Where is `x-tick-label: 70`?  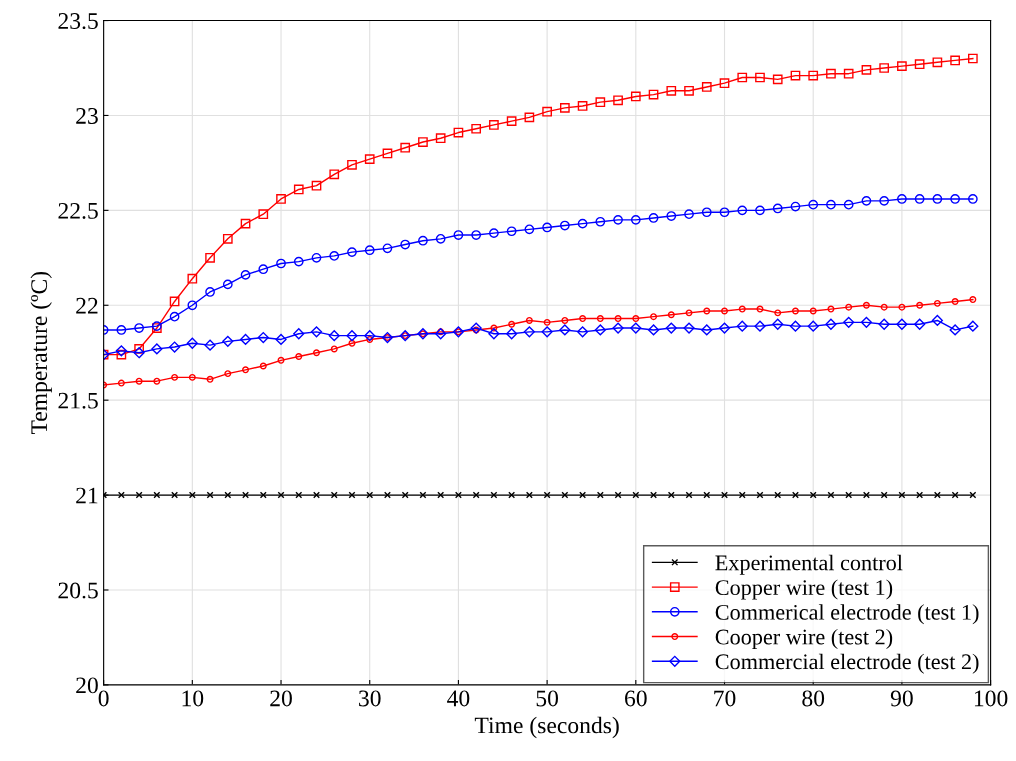
x-tick-label: 70 is located at coordinates (725, 698).